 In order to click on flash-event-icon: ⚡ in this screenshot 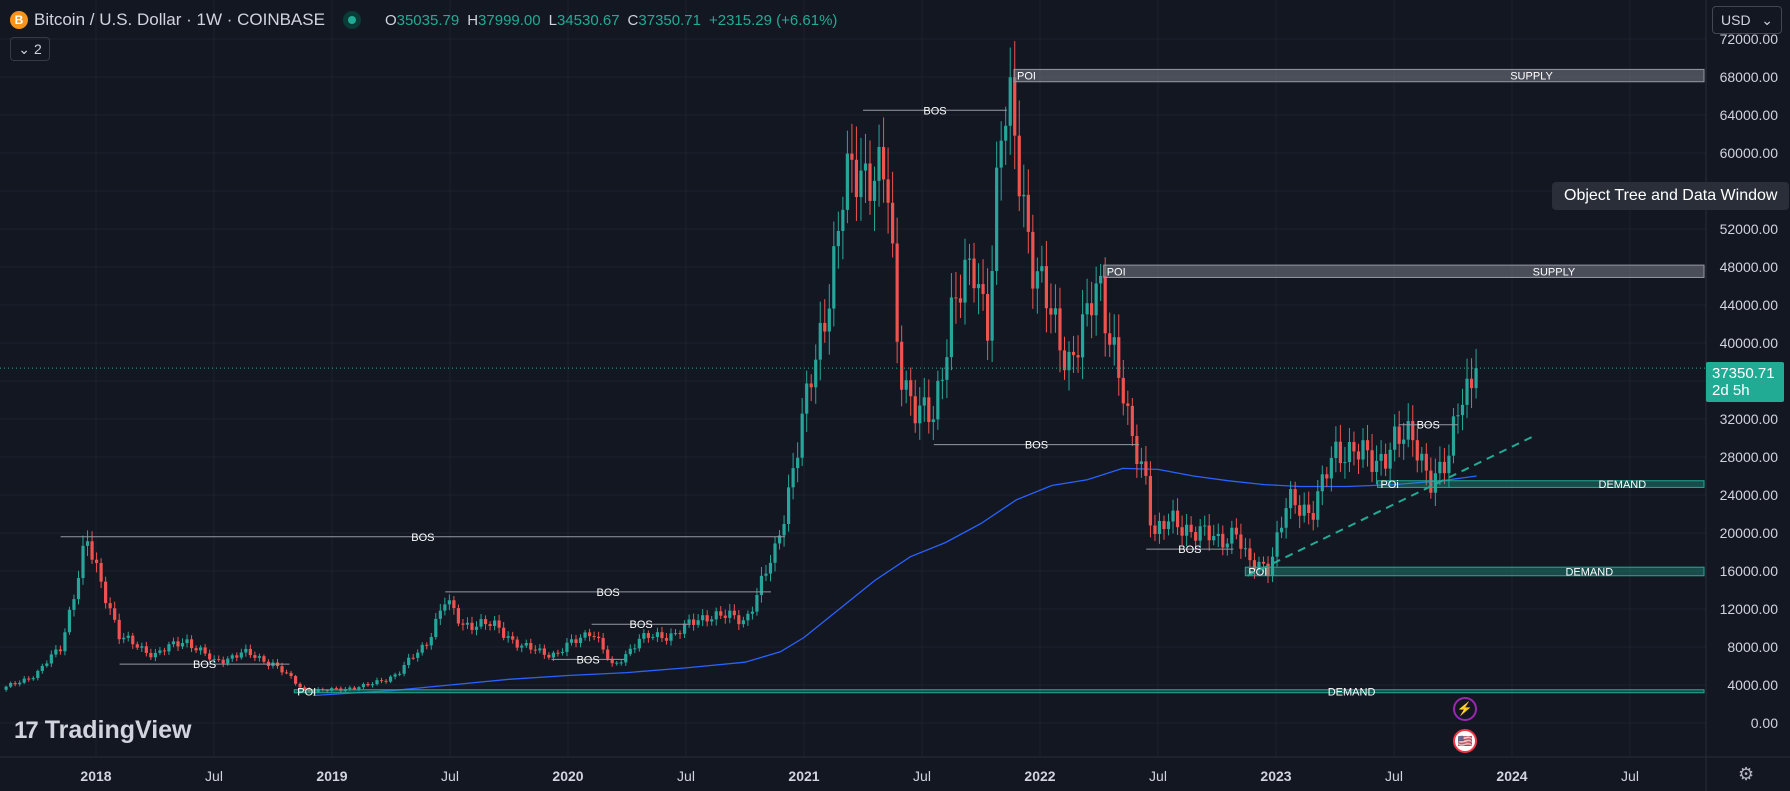, I will do `click(1465, 709)`.